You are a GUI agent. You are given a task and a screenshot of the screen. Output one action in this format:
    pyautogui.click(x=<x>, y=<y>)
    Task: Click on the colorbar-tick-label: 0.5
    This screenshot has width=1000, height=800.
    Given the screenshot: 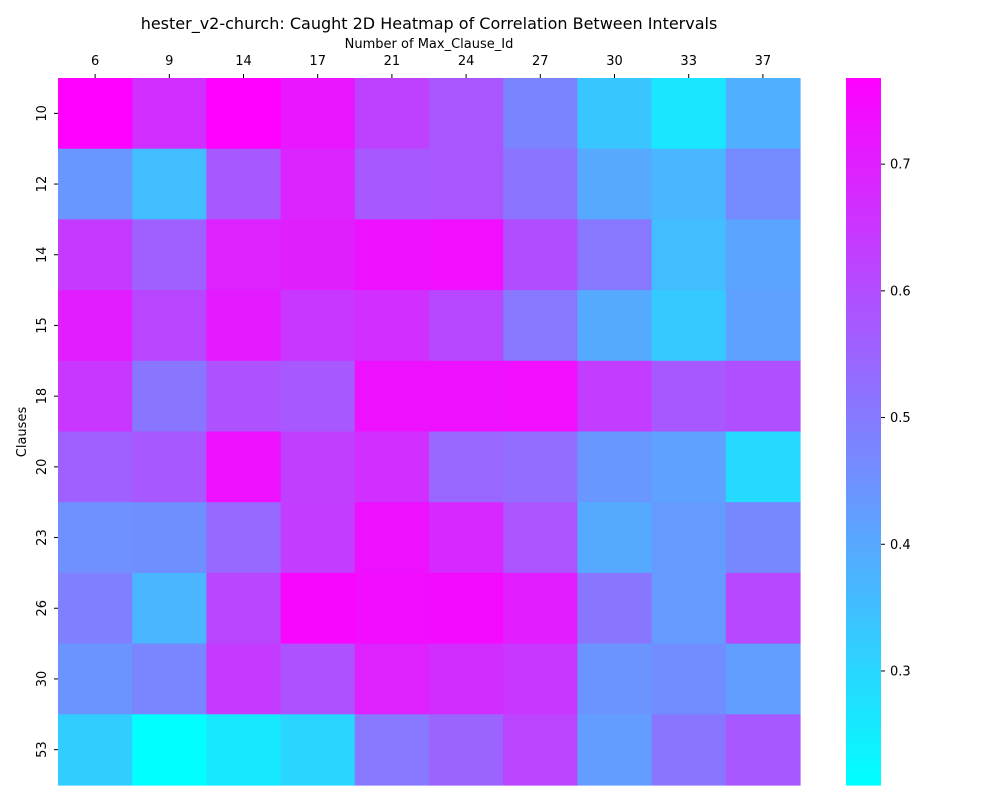 What is the action you would take?
    pyautogui.click(x=900, y=418)
    